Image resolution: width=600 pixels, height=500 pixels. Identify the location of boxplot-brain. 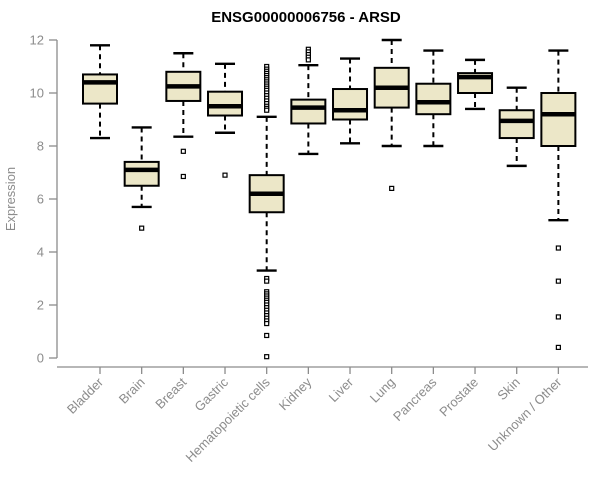
(141, 178).